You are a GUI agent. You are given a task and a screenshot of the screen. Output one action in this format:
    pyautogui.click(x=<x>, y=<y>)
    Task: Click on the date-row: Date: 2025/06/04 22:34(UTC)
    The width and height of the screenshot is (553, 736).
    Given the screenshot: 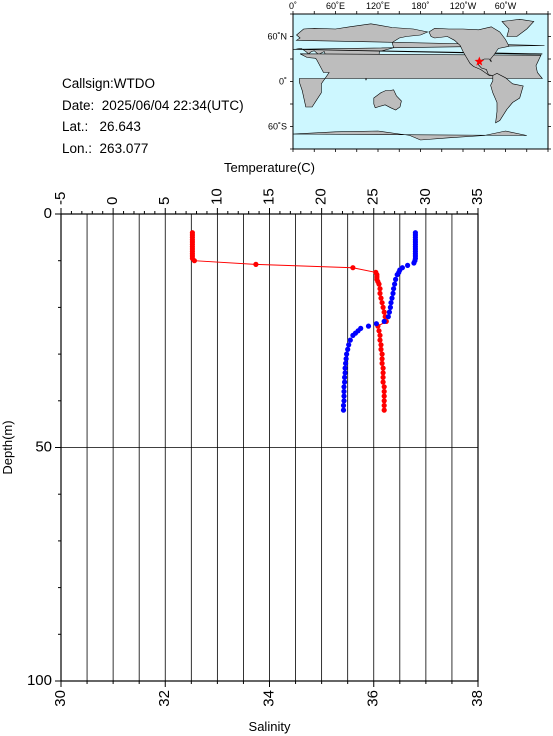 What is the action you would take?
    pyautogui.click(x=153, y=106)
    